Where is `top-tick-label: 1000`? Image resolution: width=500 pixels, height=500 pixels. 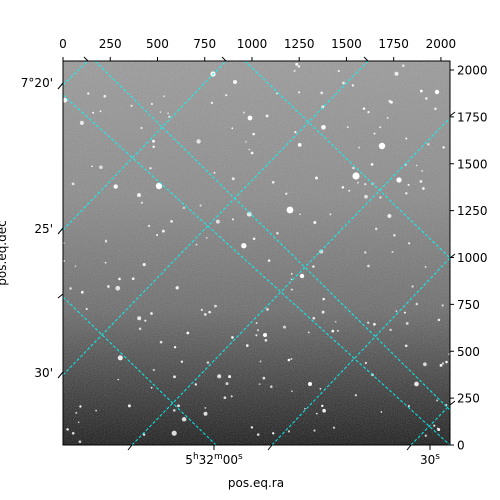 top-tick-label: 1000 is located at coordinates (252, 44).